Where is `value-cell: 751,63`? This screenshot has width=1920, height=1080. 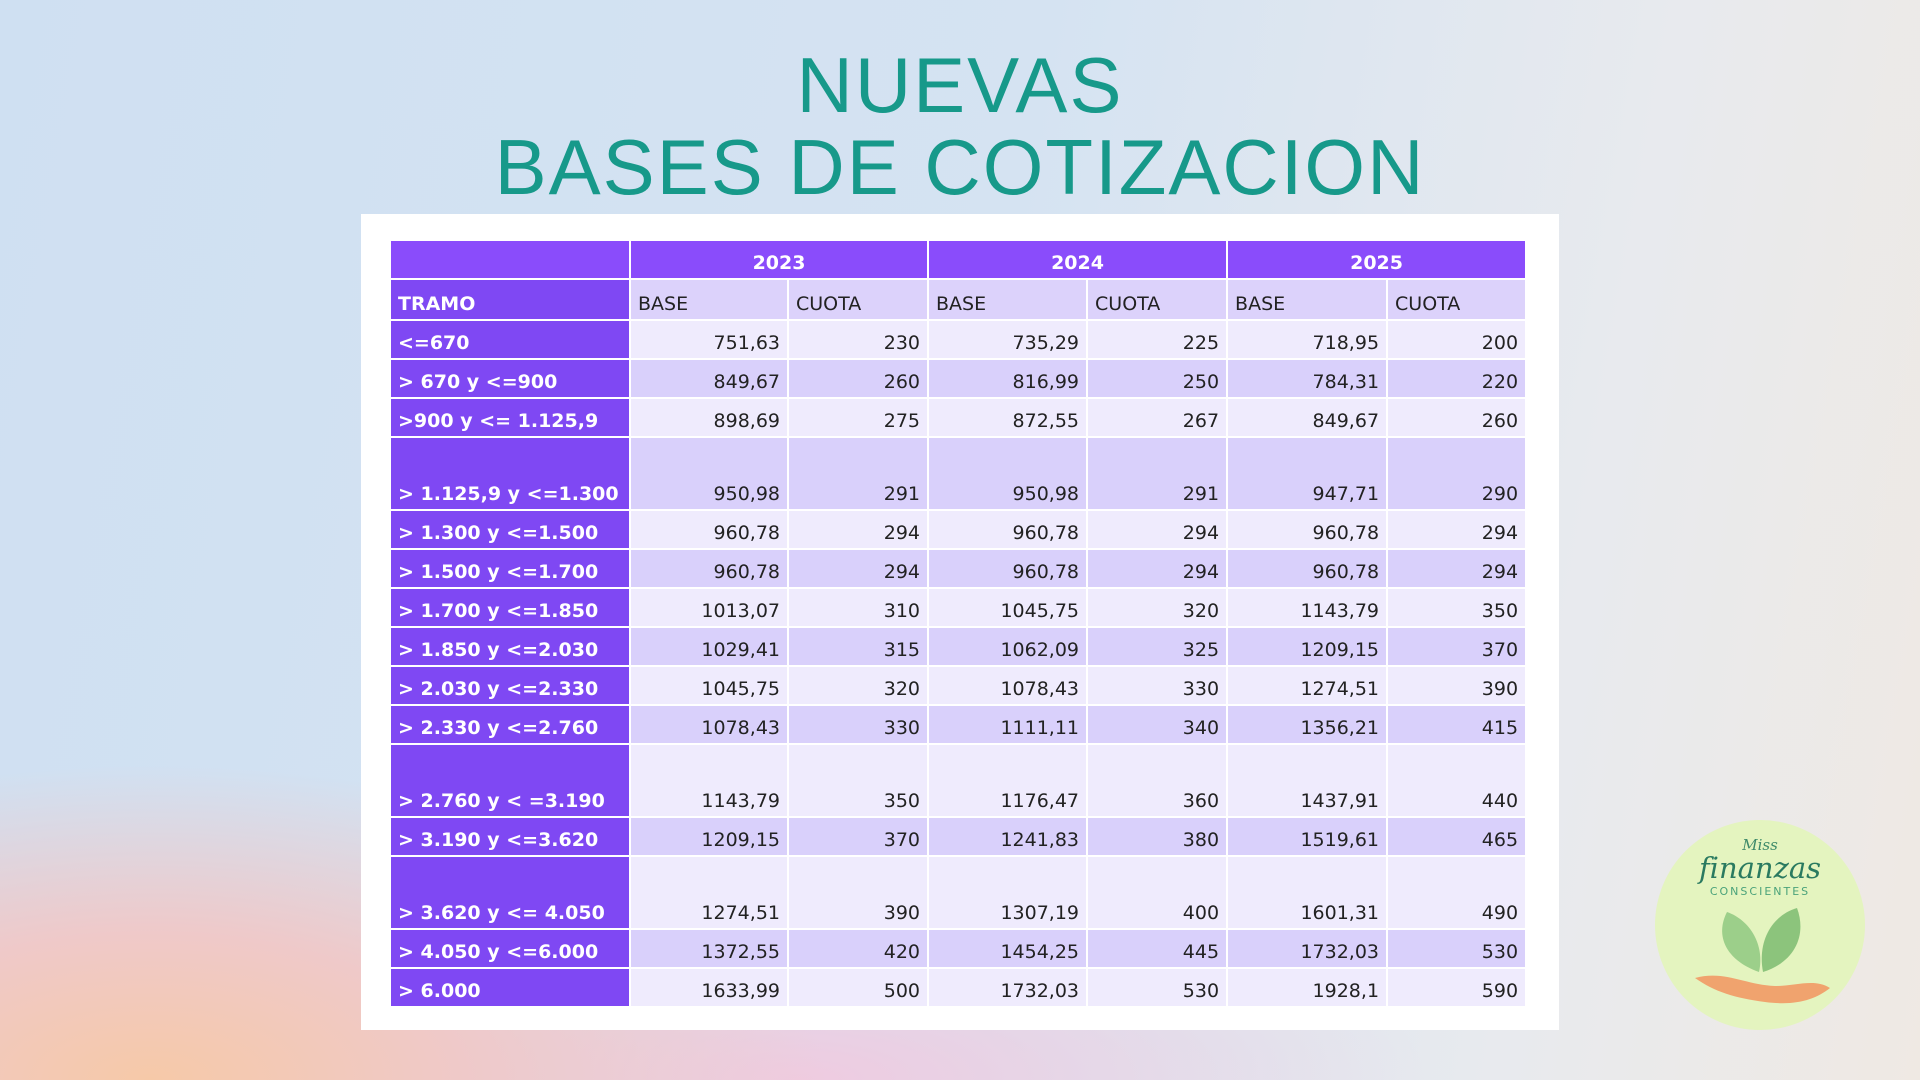 value-cell: 751,63 is located at coordinates (709, 339).